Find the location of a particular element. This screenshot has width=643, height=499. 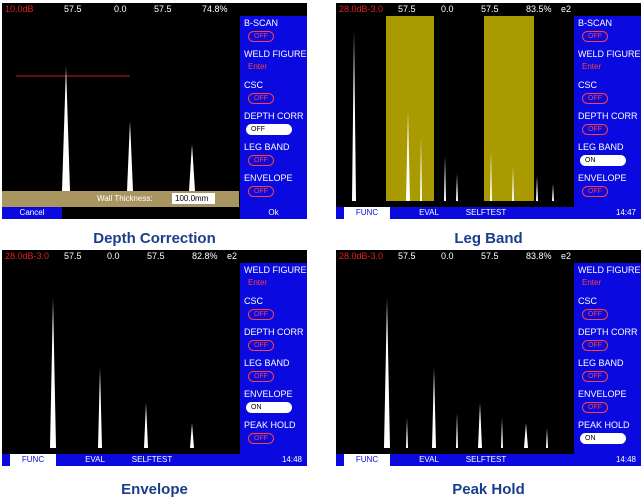

status-value-4: 83.5% is located at coordinates (539, 9).